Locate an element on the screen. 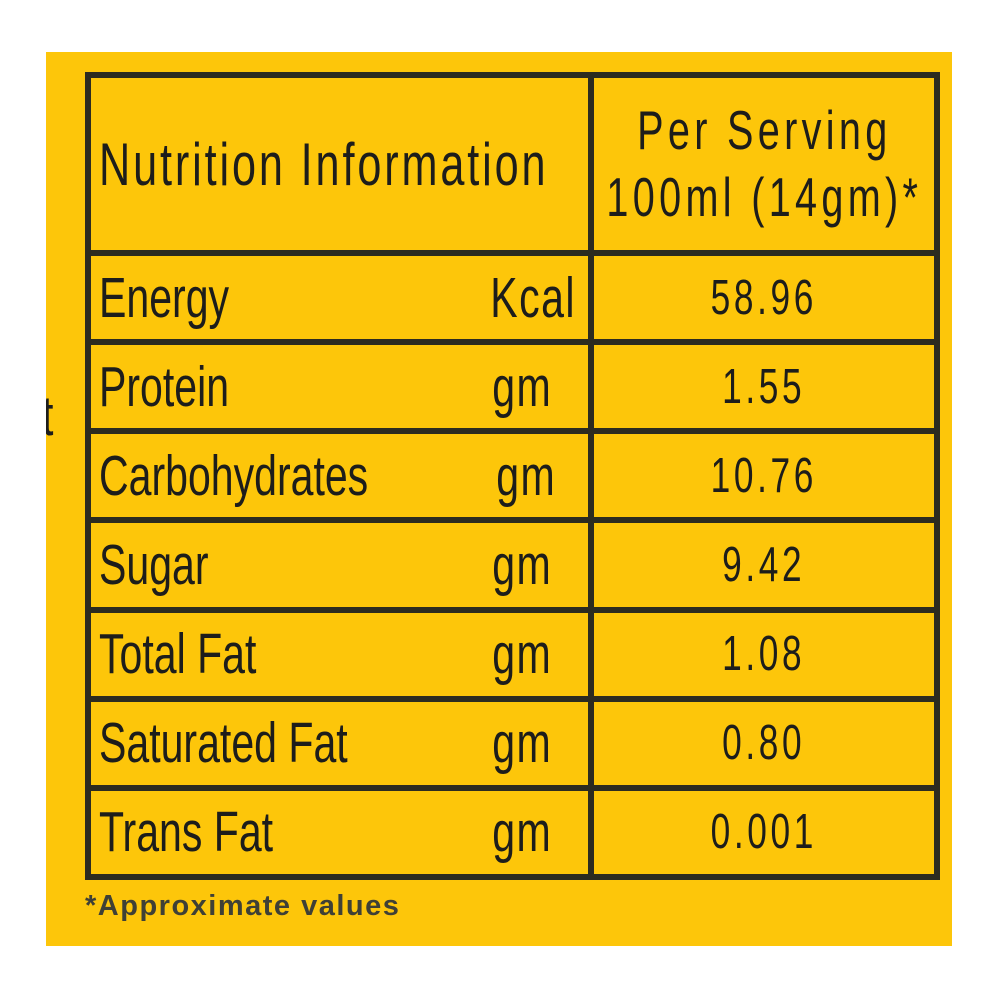 The image size is (1000, 1000). header-title-cell: Nutrition Information is located at coordinates (342, 164).